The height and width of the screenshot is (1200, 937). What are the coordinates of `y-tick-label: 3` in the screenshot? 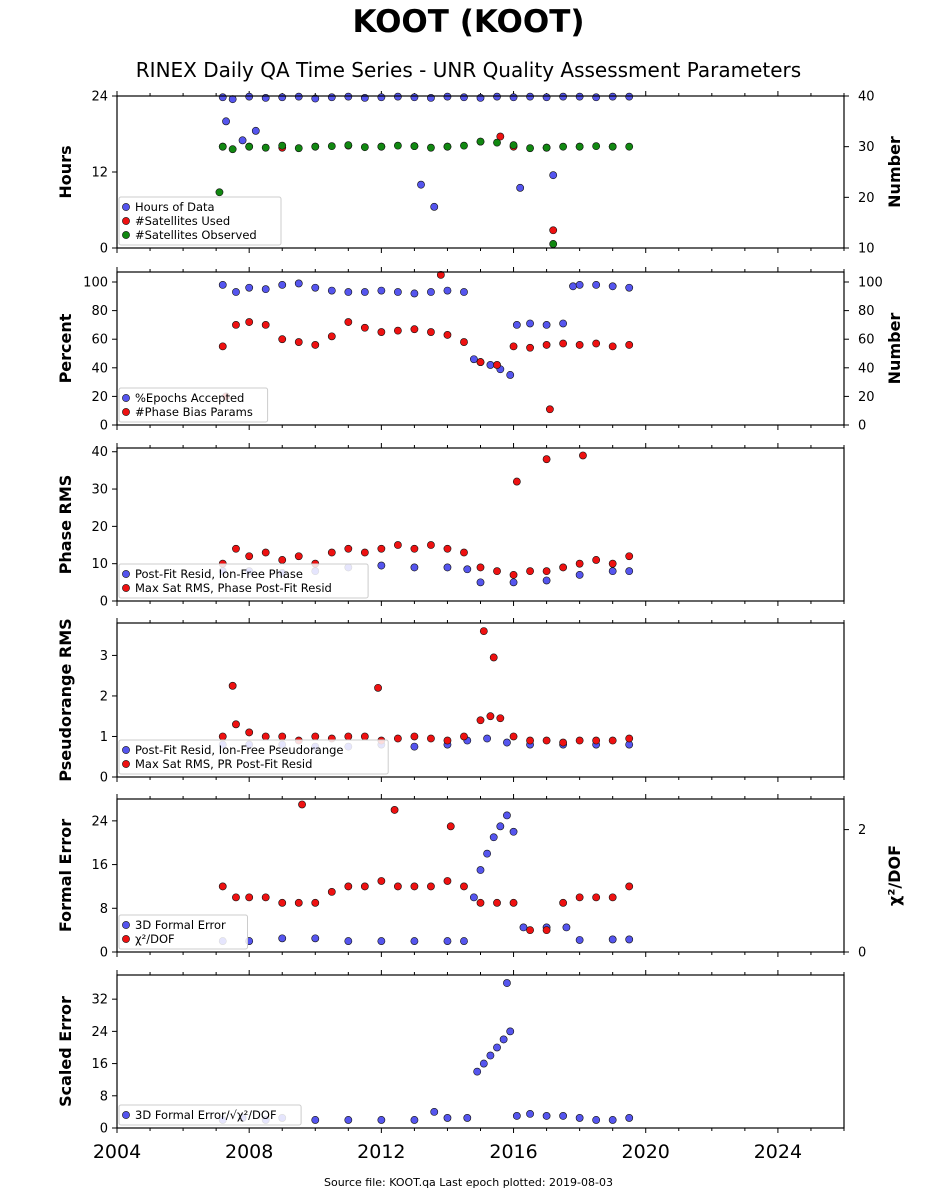 It's located at (104, 656).